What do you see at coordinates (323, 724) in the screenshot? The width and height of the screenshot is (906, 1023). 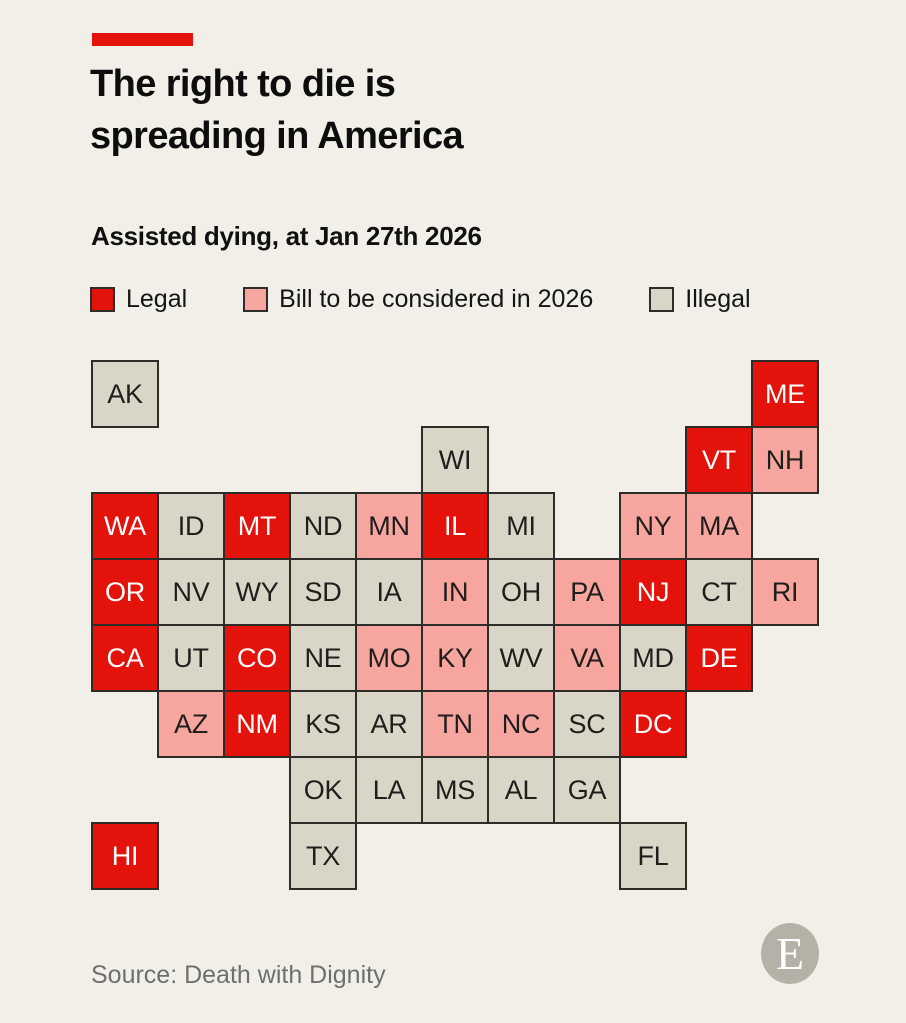 I see `state-tile-ks: KS` at bounding box center [323, 724].